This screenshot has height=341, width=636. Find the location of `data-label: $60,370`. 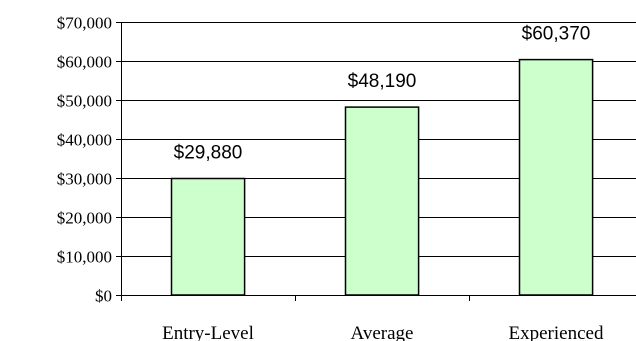

data-label: $60,370 is located at coordinates (556, 34).